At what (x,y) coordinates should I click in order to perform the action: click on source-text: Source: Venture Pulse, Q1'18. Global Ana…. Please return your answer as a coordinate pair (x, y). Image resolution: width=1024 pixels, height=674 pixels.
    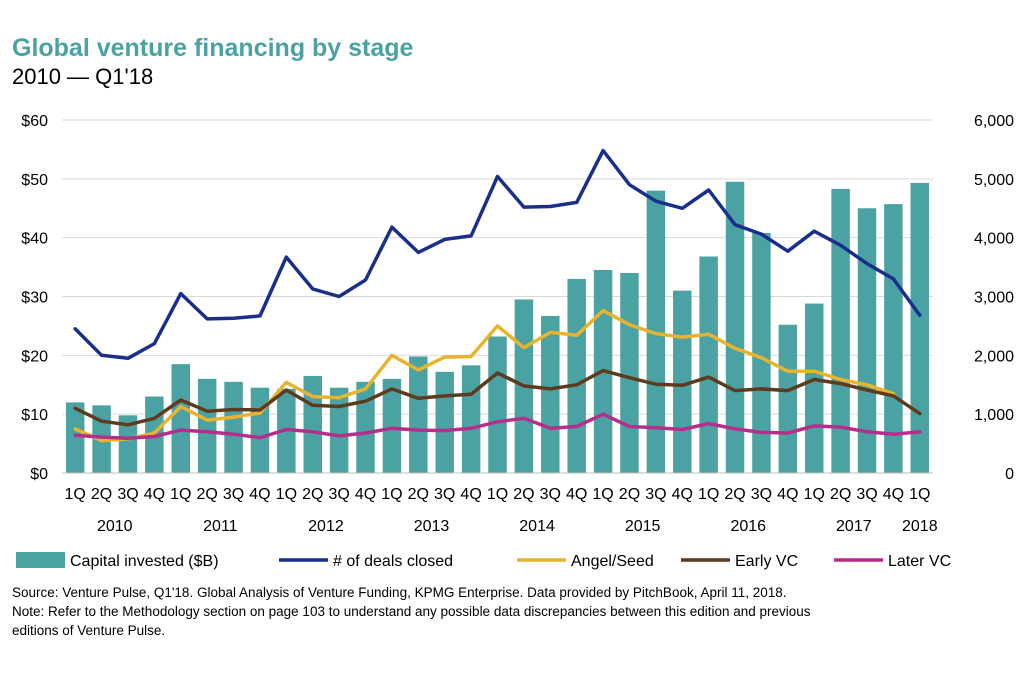
    Looking at the image, I should click on (399, 592).